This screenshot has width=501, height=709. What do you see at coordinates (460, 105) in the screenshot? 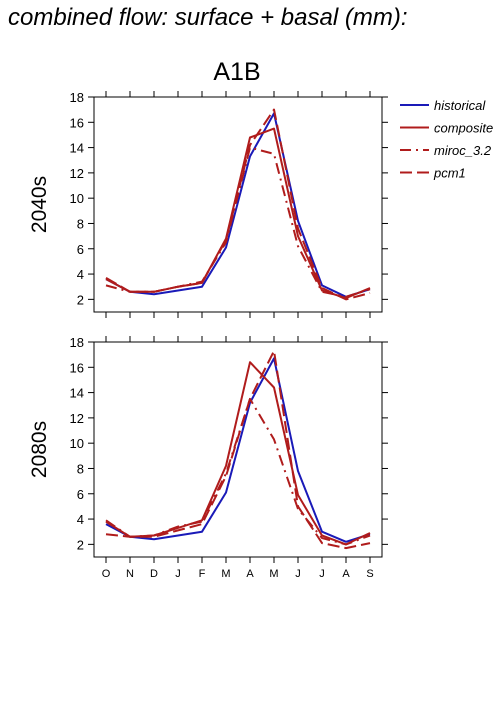
I see `legend-label: historical` at bounding box center [460, 105].